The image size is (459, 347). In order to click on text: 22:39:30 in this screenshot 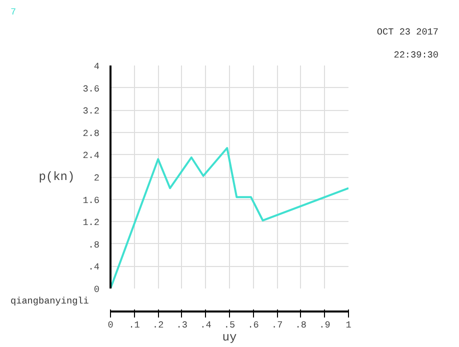, I will do `click(416, 55)`.